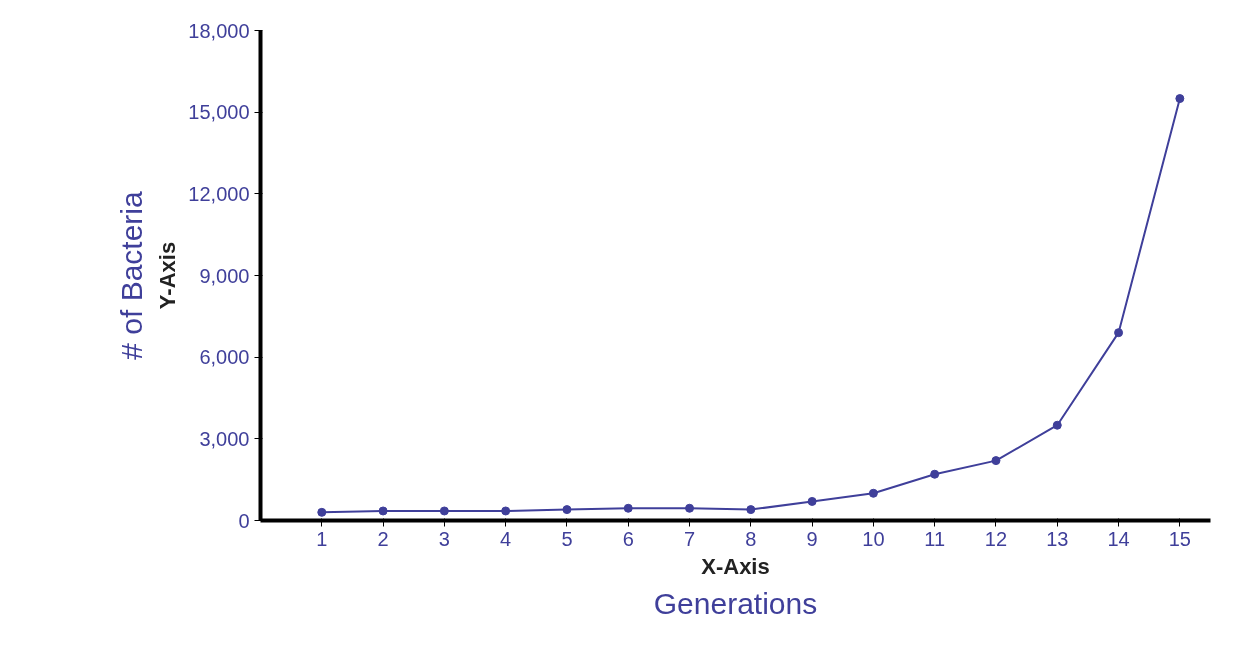 The width and height of the screenshot is (1256, 648). Describe the element at coordinates (506, 538) in the screenshot. I see `x-tick-label: 4` at that location.